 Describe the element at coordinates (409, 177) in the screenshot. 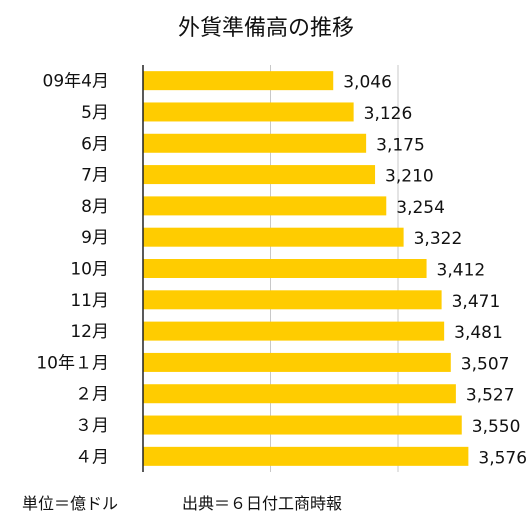

I see `data-label: 3,210` at that location.